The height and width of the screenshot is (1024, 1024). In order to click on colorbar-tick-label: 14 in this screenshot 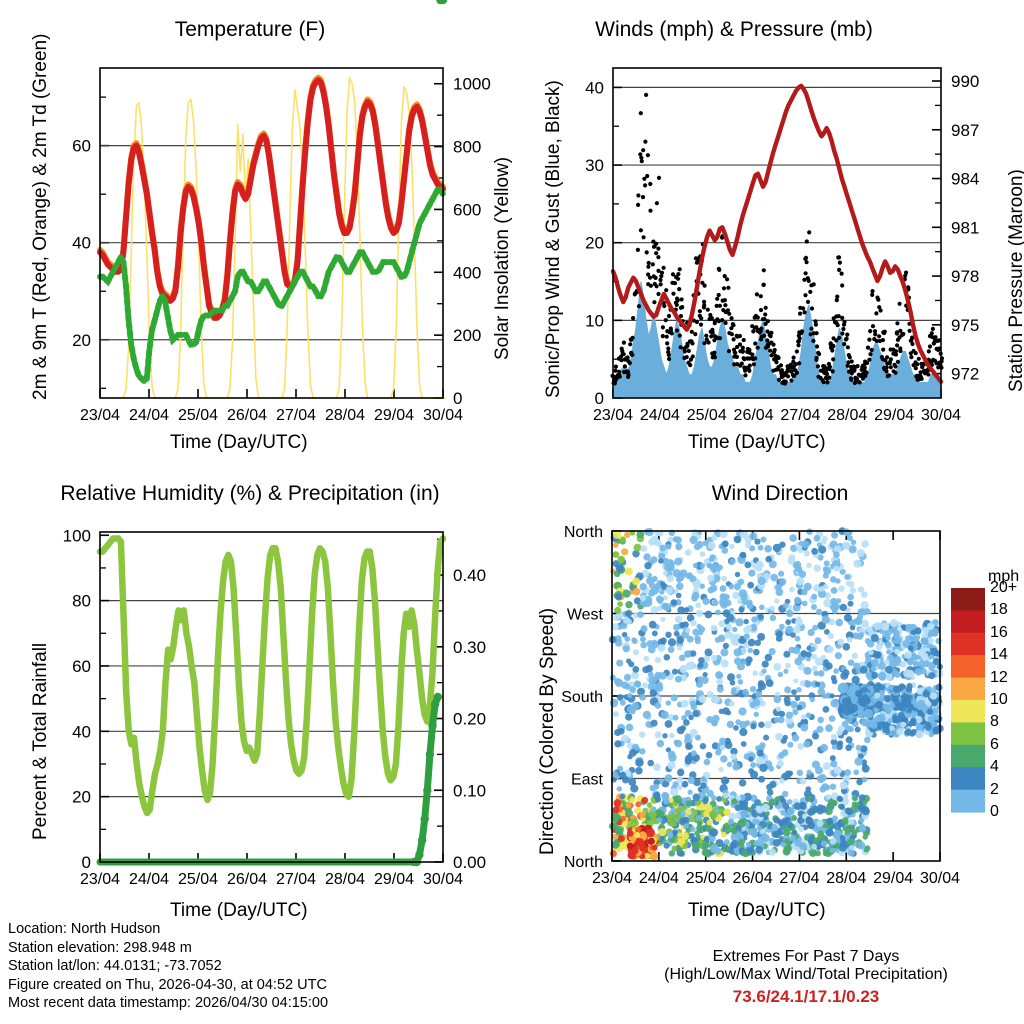, I will do `click(999, 655)`.